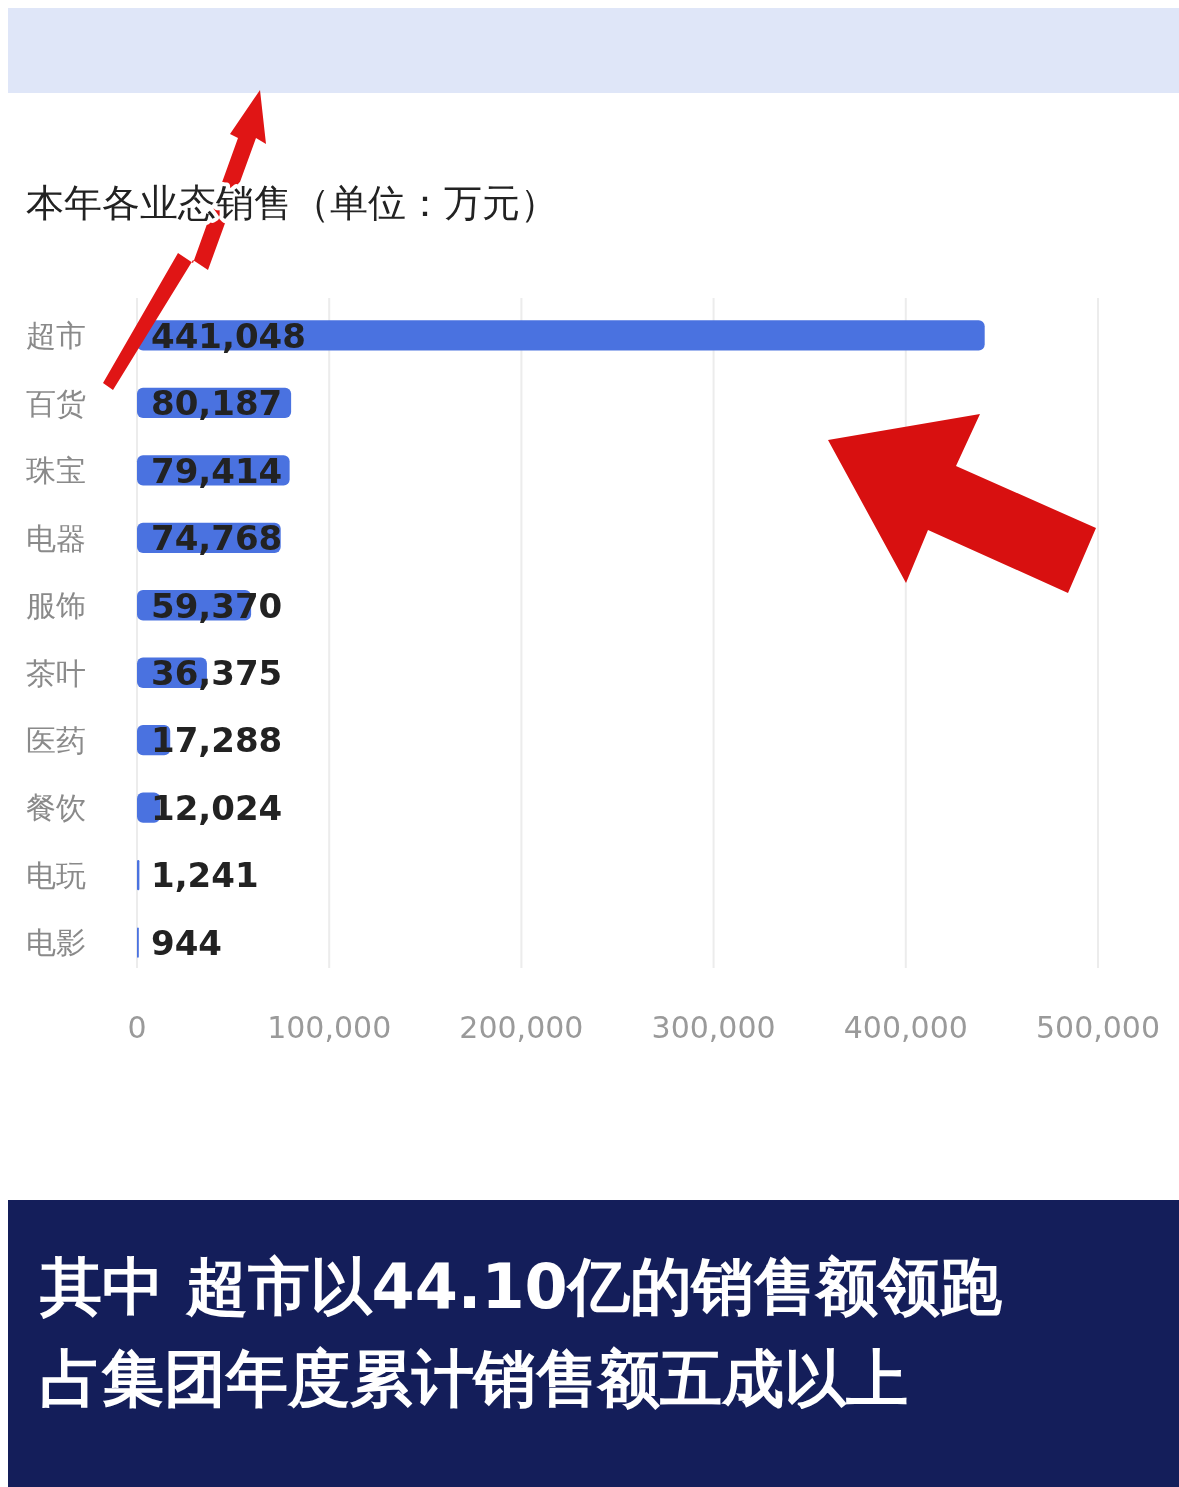  What do you see at coordinates (474, 1378) in the screenshot?
I see `text: 占集团年度累计销售额五成以上` at bounding box center [474, 1378].